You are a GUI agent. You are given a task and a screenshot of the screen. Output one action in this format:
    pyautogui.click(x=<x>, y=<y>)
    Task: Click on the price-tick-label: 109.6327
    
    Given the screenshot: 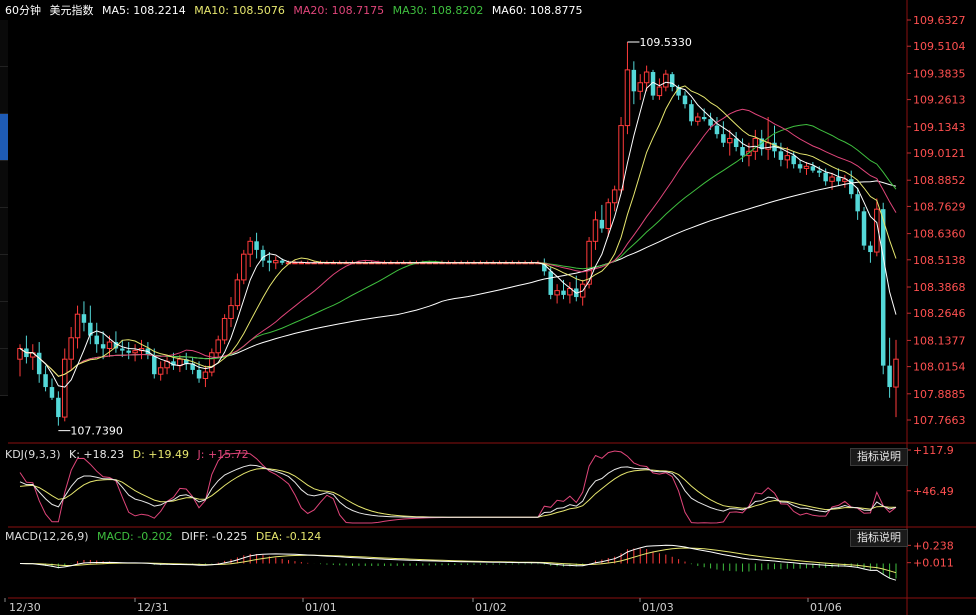 What is the action you would take?
    pyautogui.click(x=939, y=20)
    